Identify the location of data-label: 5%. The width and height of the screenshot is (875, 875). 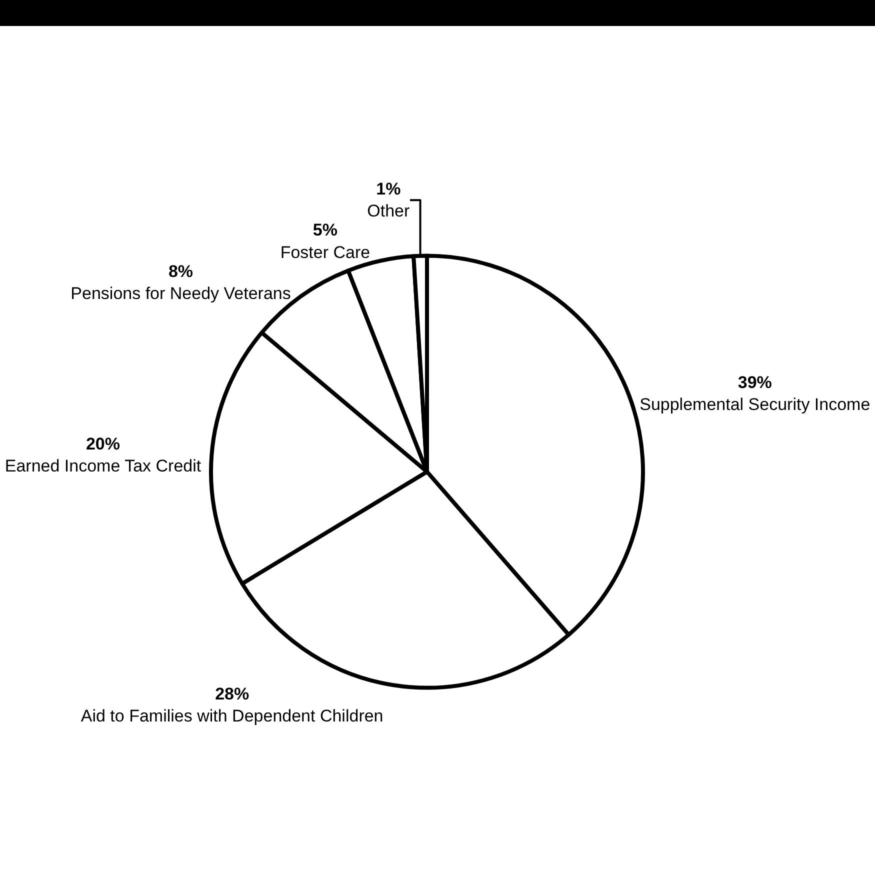
(325, 230).